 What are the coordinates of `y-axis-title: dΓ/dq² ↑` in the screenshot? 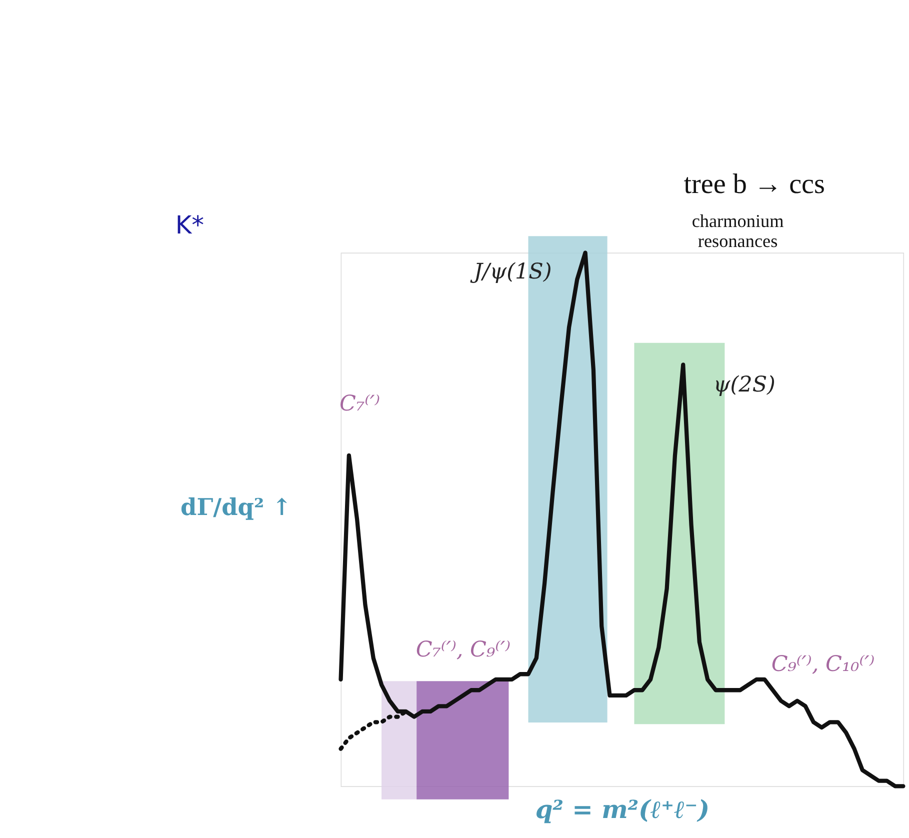 It's located at (236, 507).